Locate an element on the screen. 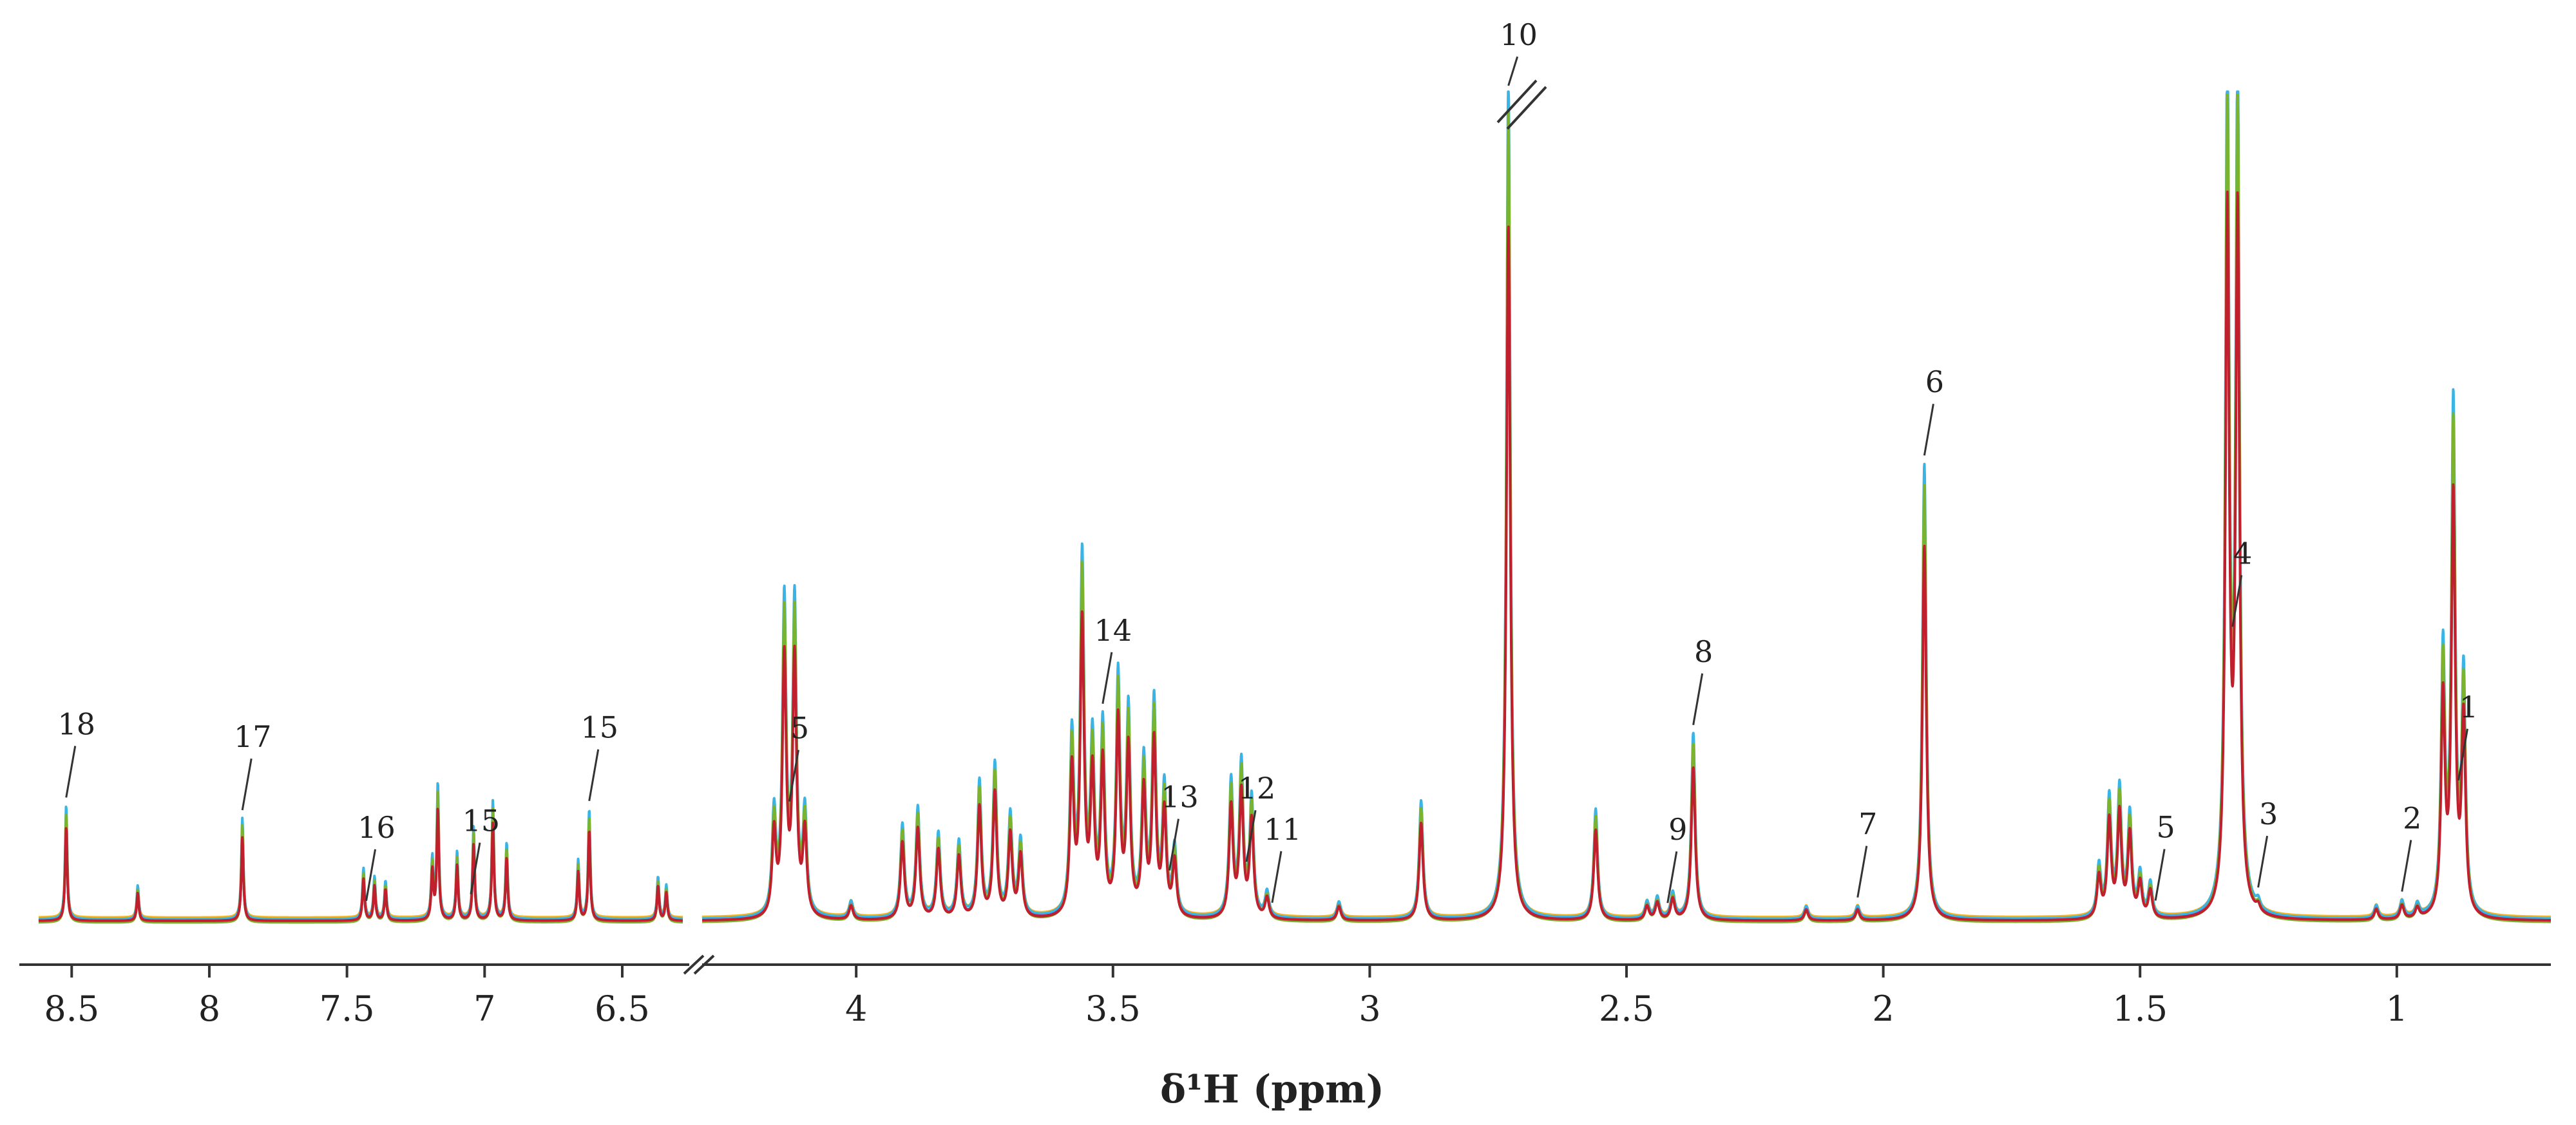 The image size is (2576, 1125). x-tick-label: 2 is located at coordinates (1883, 1009).